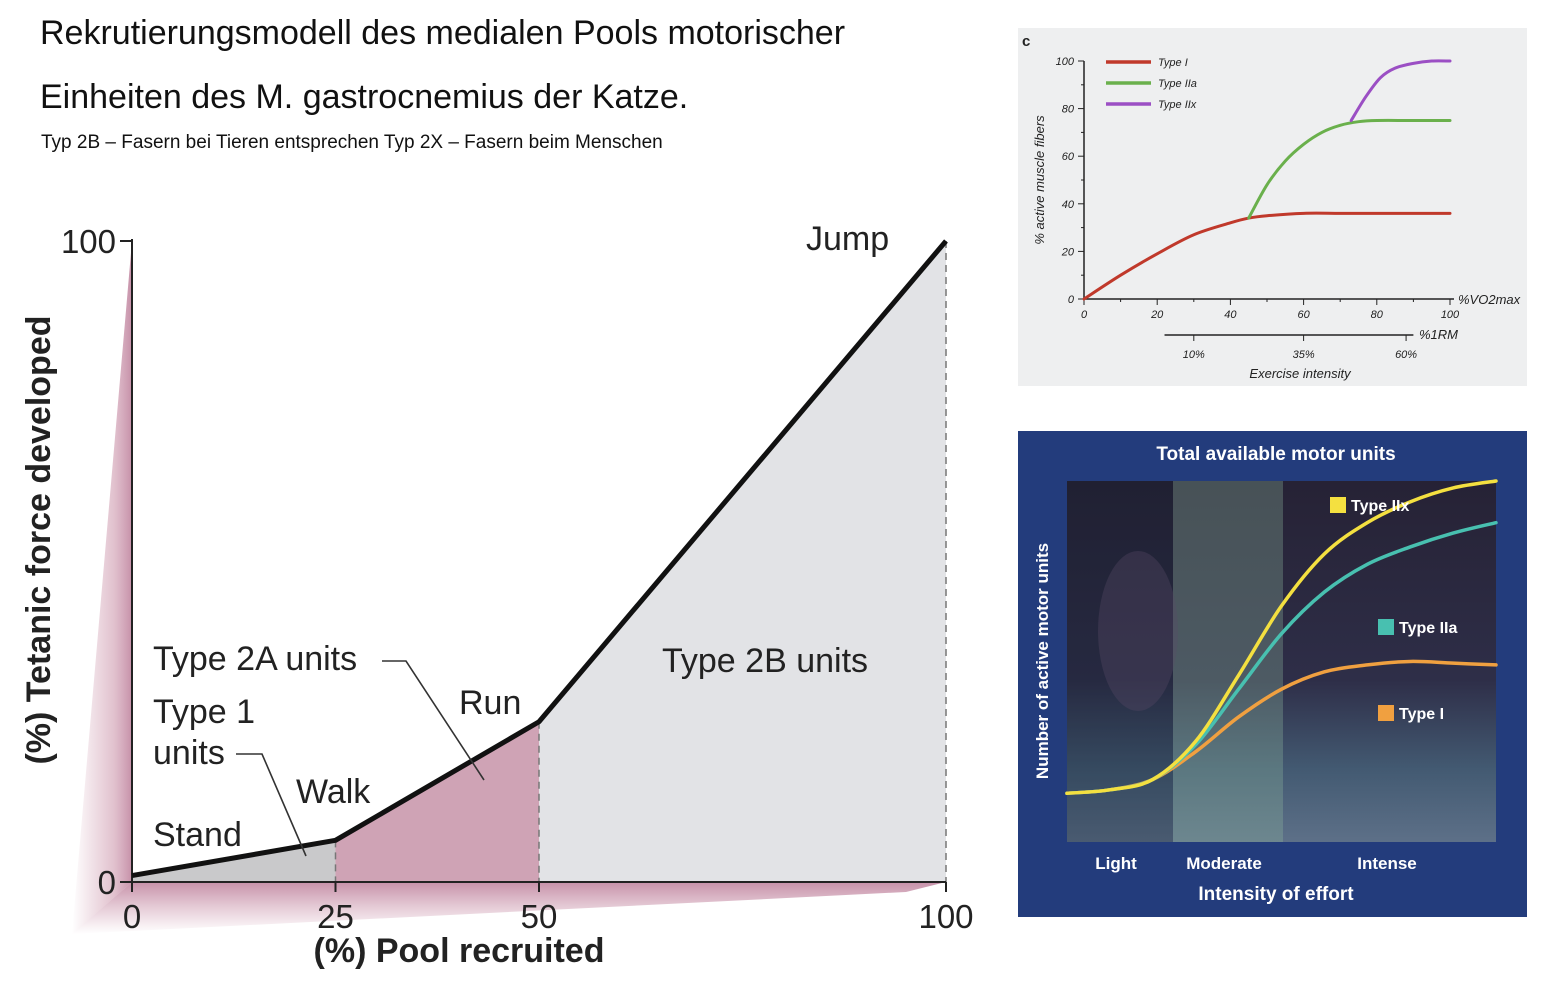 The width and height of the screenshot is (1550, 987). What do you see at coordinates (39, 539) in the screenshot?
I see `y-axis-title: (%) Tetanic force developed` at bounding box center [39, 539].